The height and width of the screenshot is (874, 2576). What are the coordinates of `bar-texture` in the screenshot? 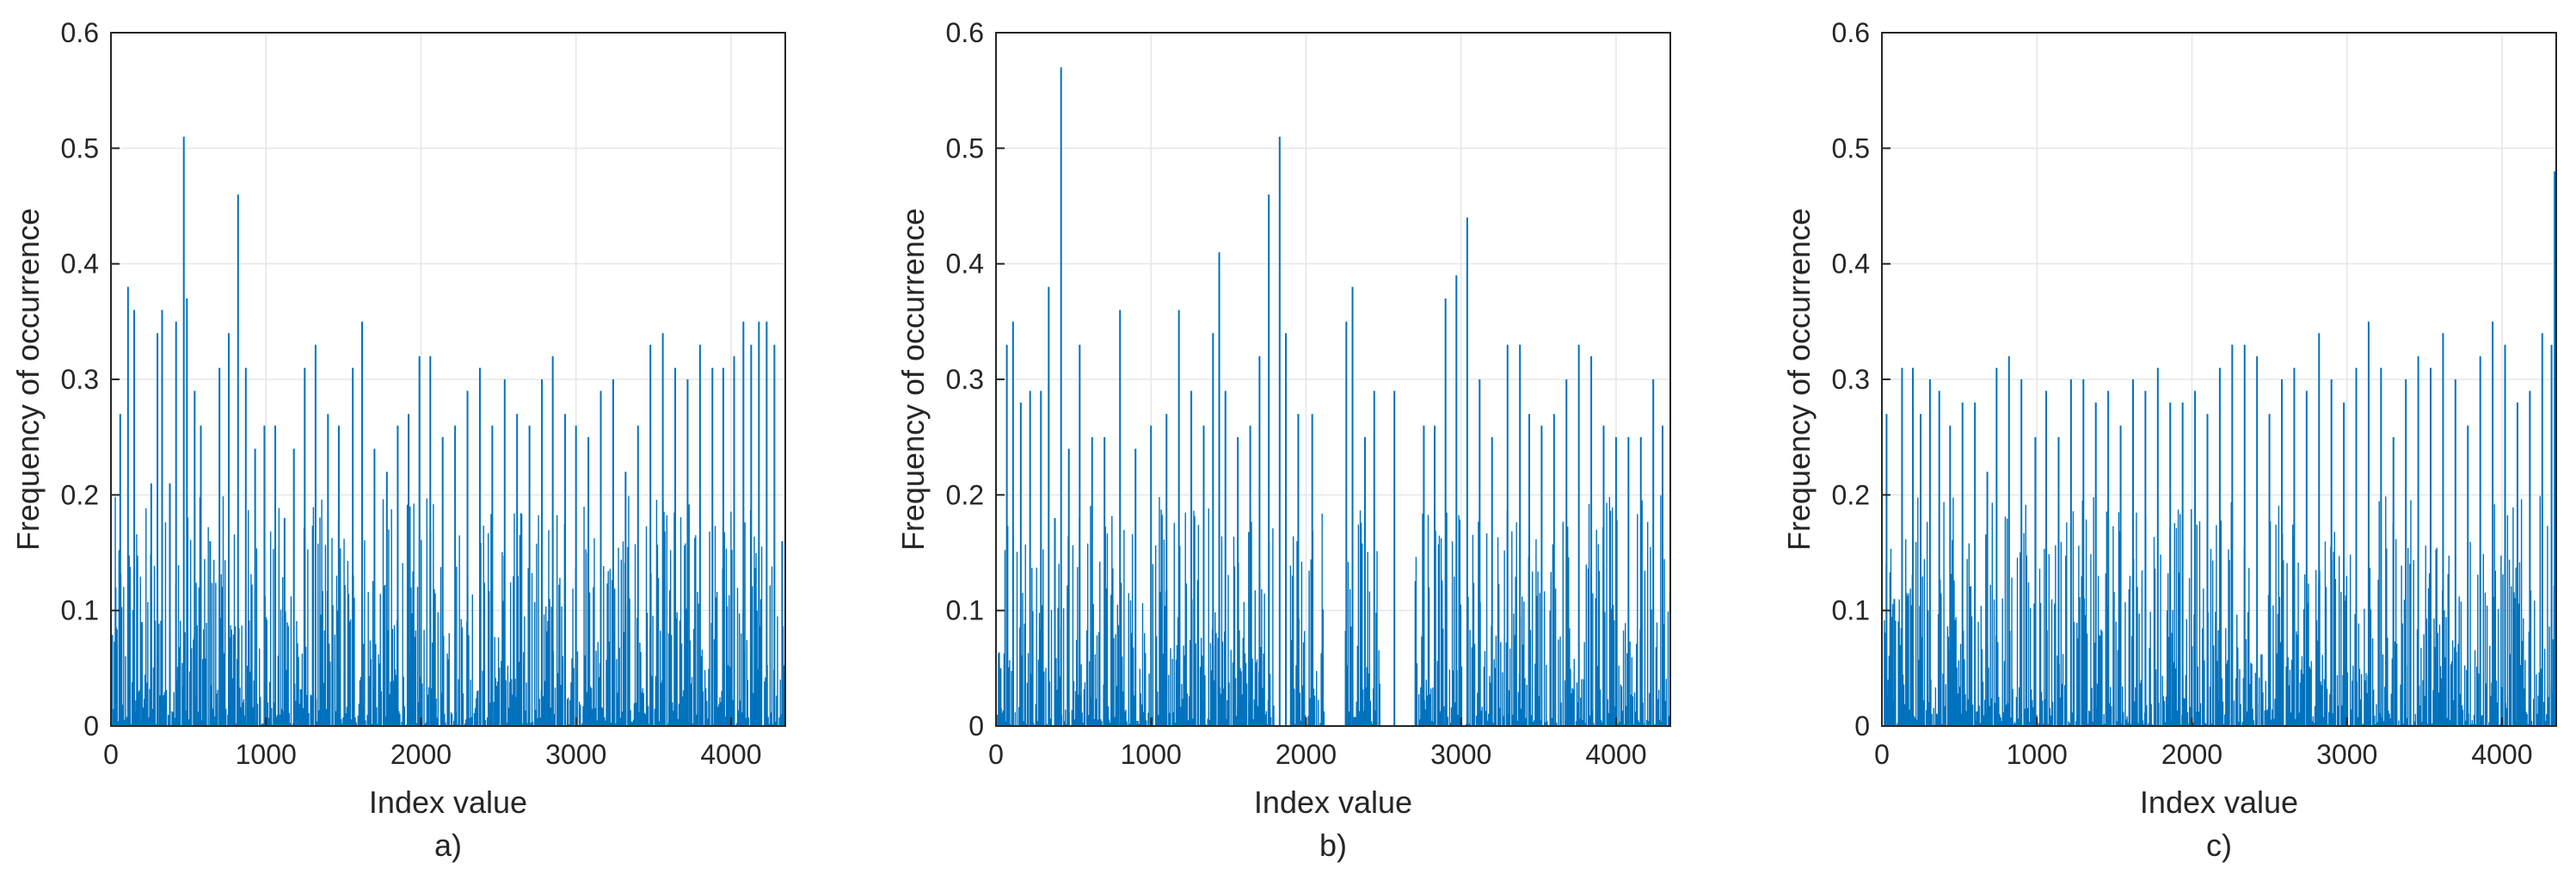 It's located at (1334, 610).